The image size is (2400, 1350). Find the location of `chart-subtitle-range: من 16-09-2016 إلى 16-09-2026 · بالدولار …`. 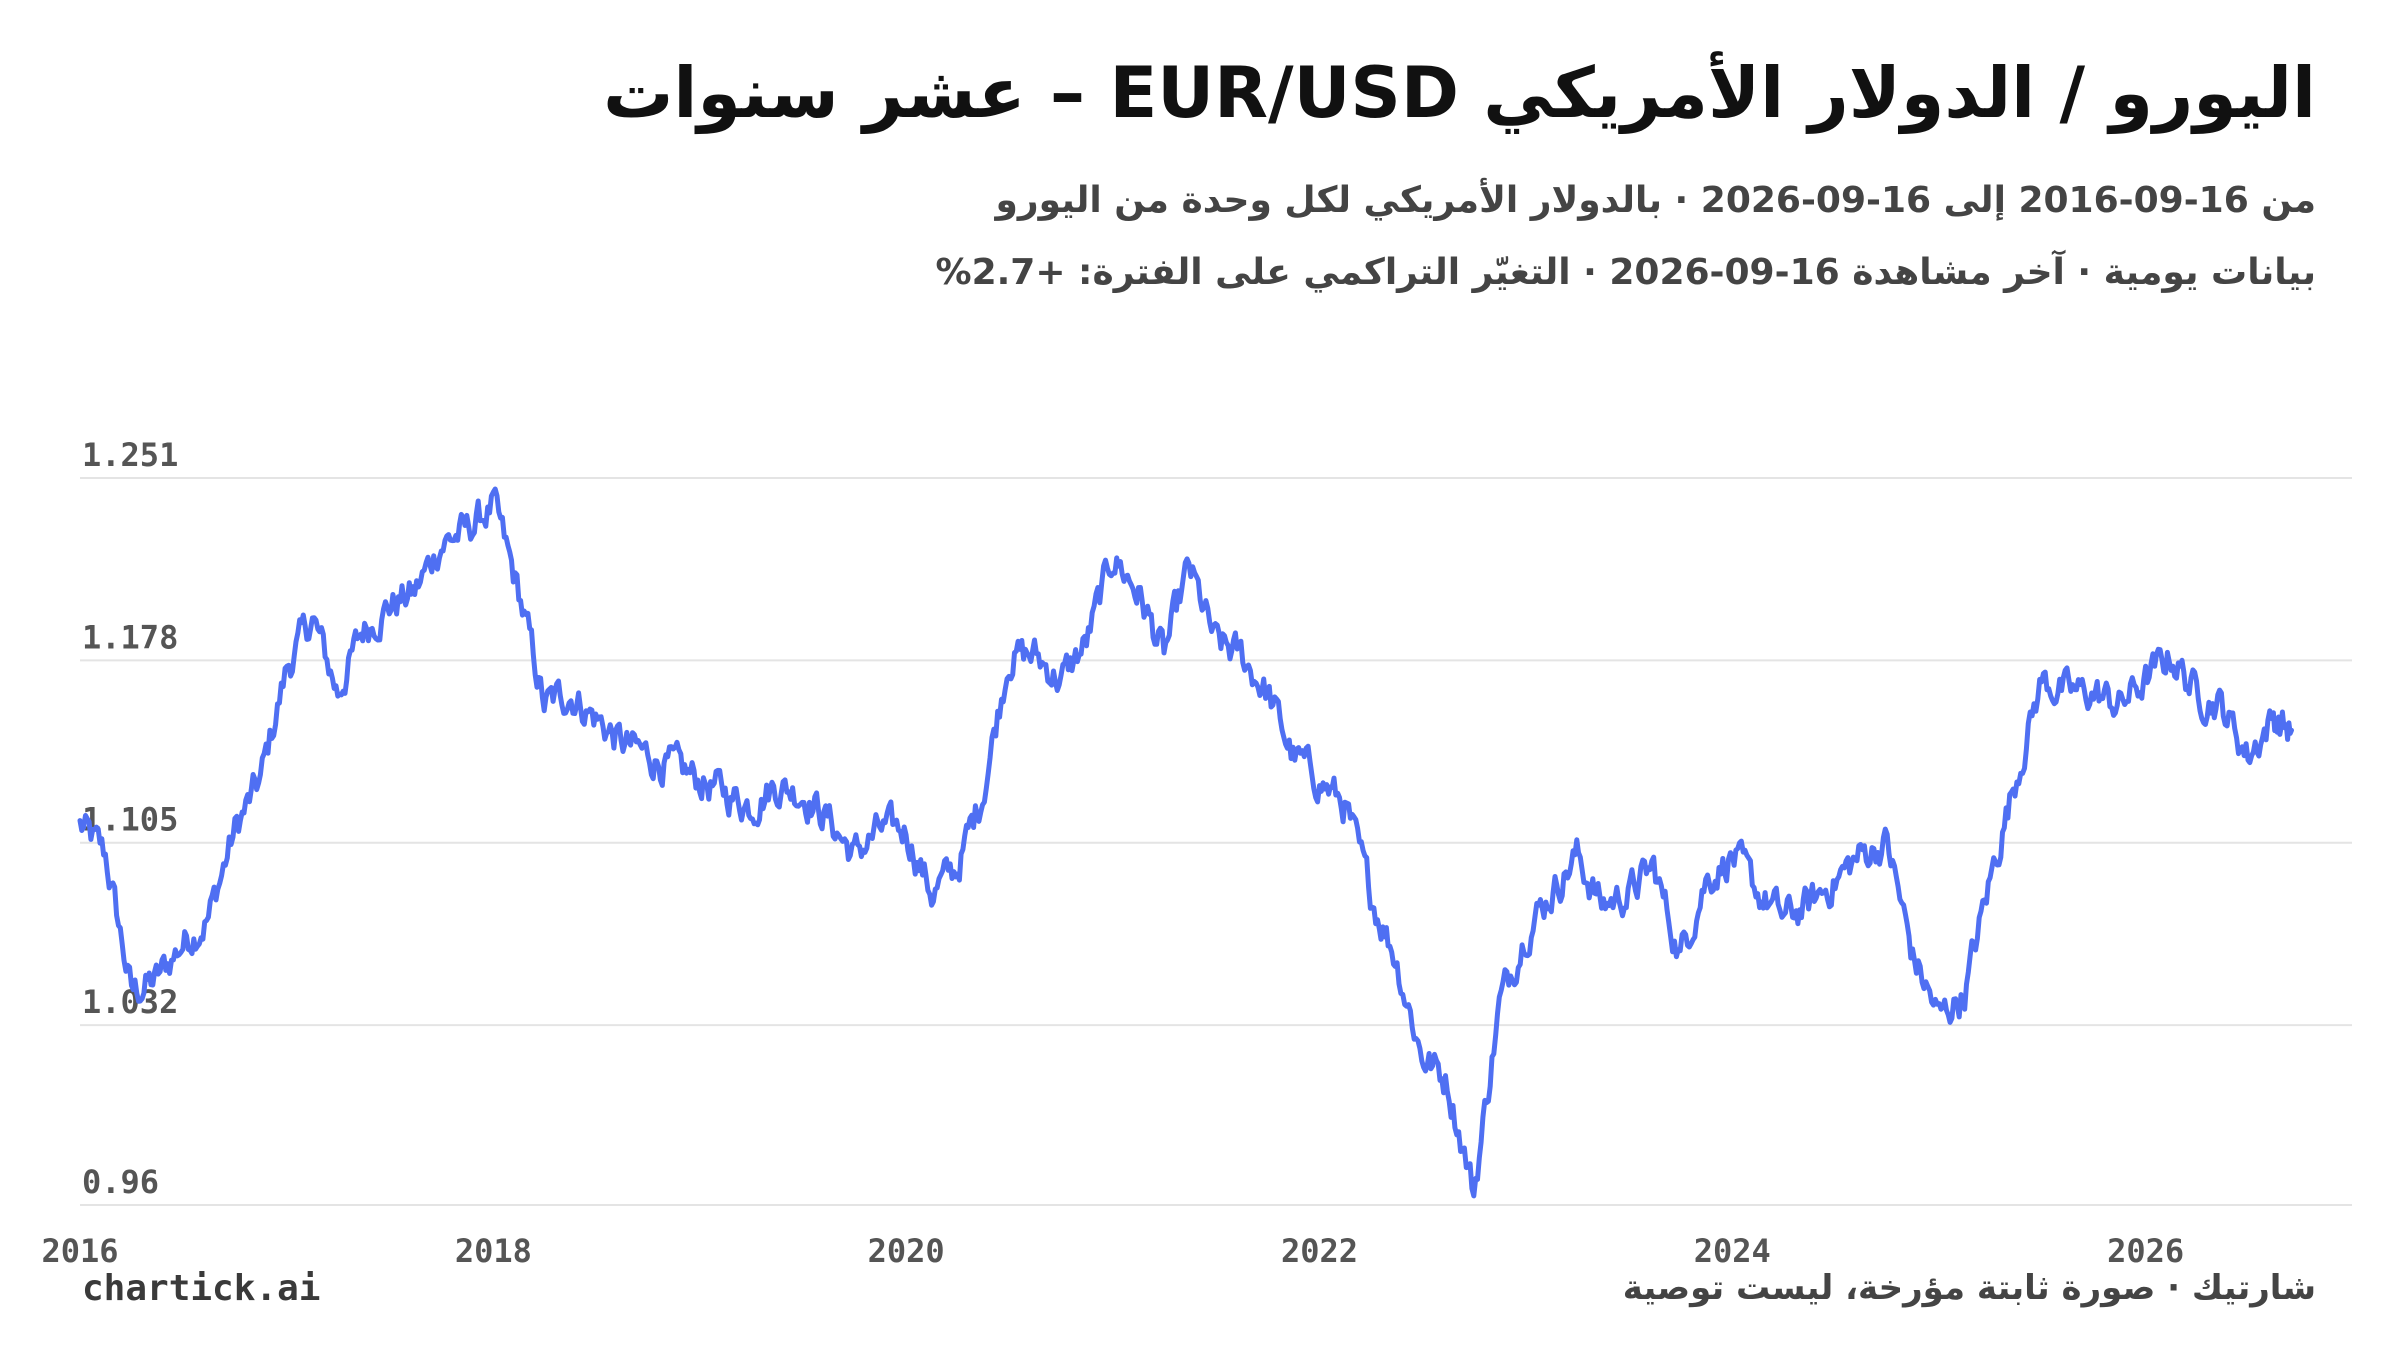

chart-subtitle-range: من 16-09-2016 إلى 16-09-2026 · بالدولار … is located at coordinates (1655, 200).